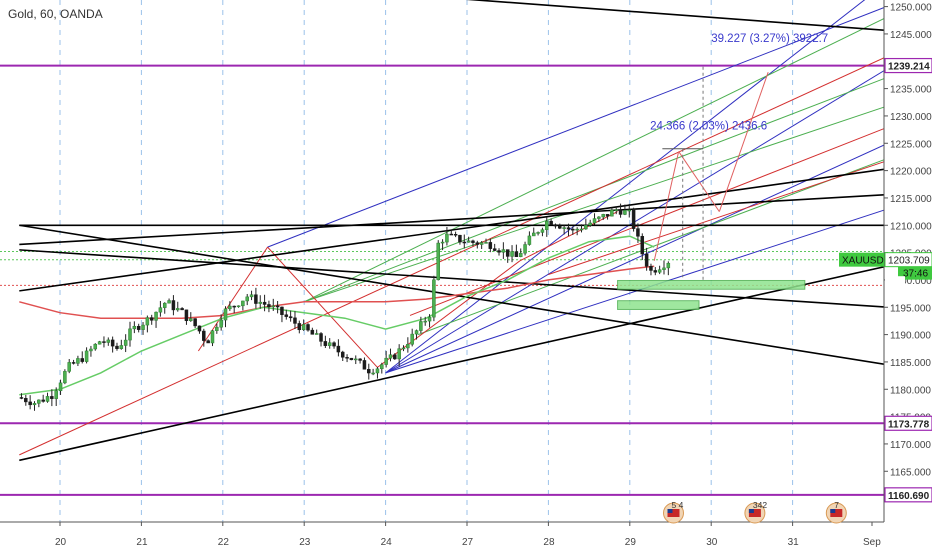 The width and height of the screenshot is (932, 550). Describe the element at coordinates (910, 390) in the screenshot. I see `price-tick-label: 1180.000` at that location.